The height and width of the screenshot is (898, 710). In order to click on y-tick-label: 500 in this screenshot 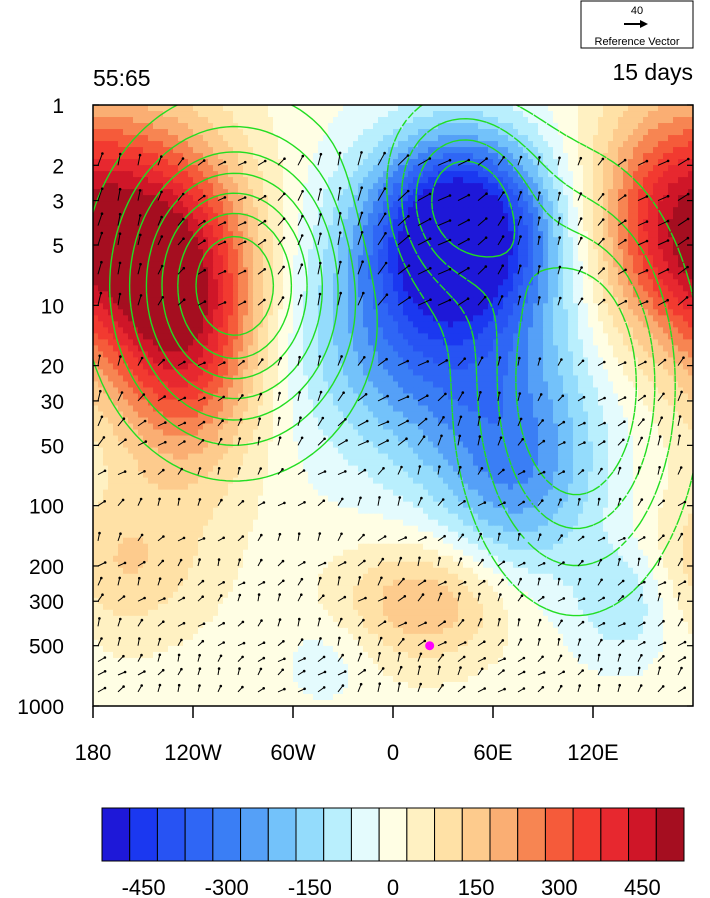, I will do `click(46, 647)`.